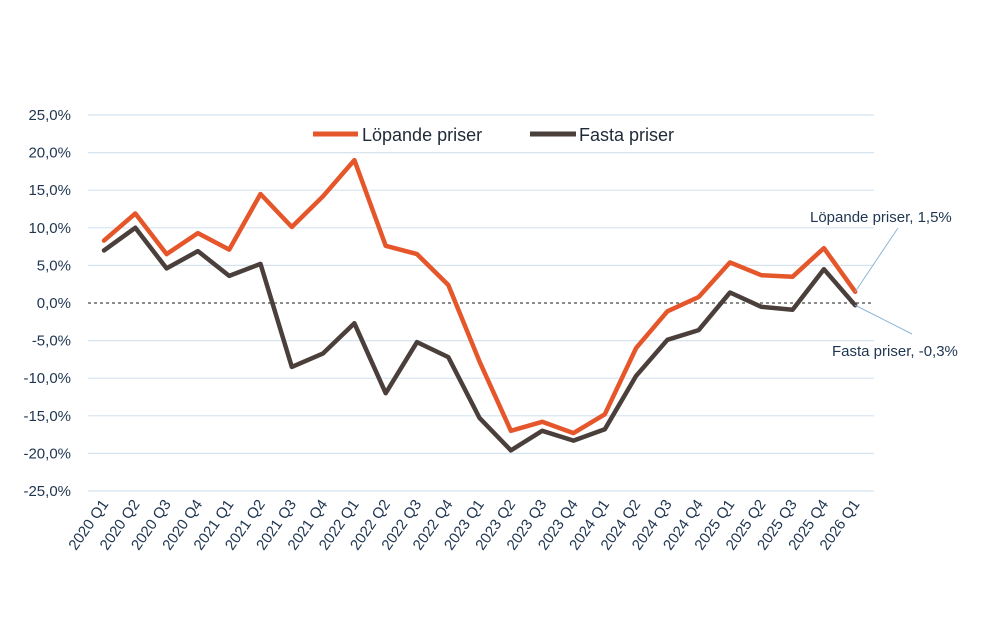 The height and width of the screenshot is (624, 999). I want to click on annotation-leader-fasta, so click(883, 319).